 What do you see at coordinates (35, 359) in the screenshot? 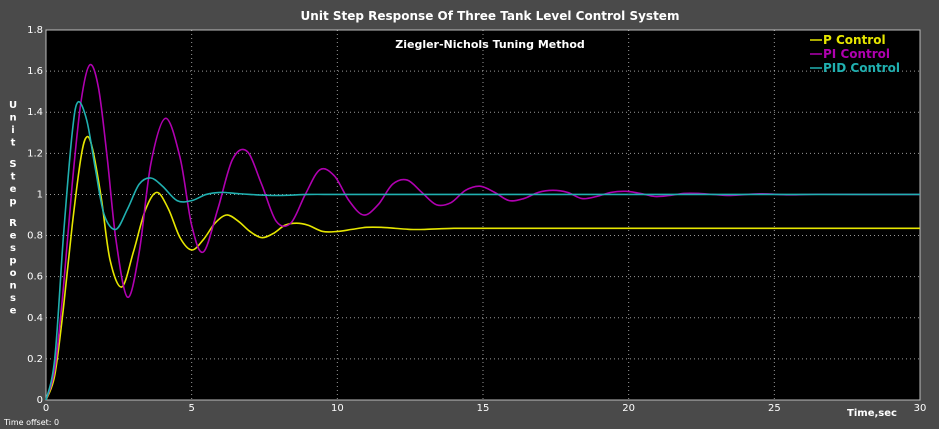
I see `y-tick-label: 0.2` at bounding box center [35, 359].